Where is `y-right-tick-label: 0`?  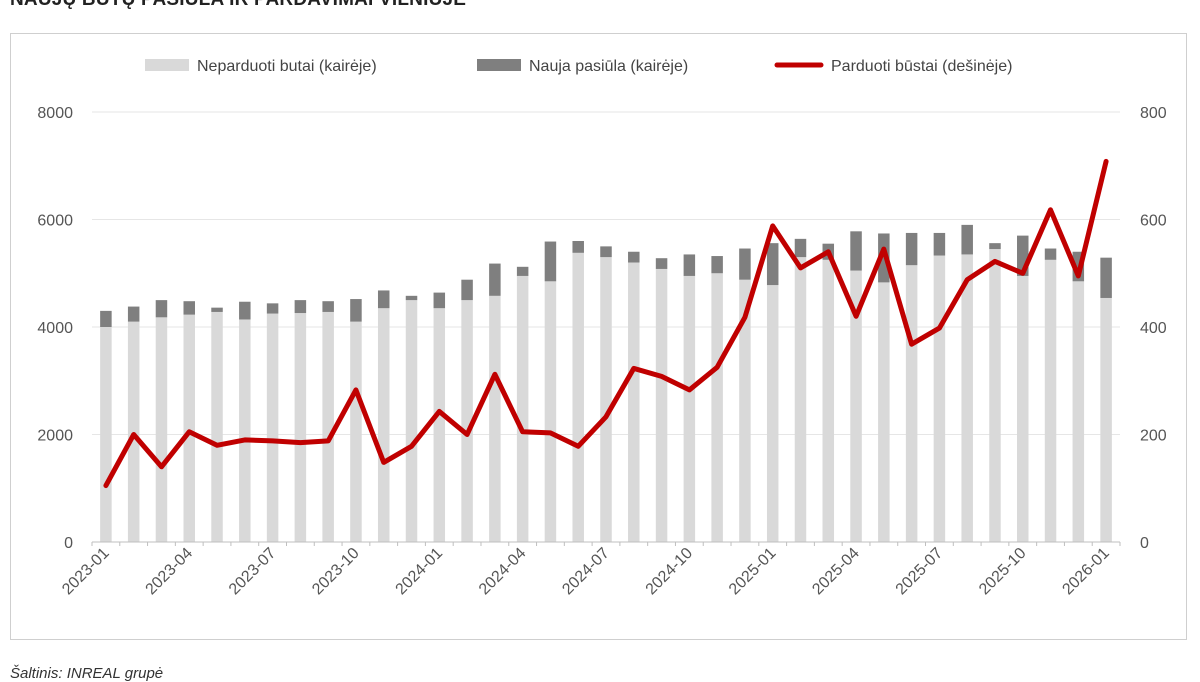
y-right-tick-label: 0 is located at coordinates (1144, 543).